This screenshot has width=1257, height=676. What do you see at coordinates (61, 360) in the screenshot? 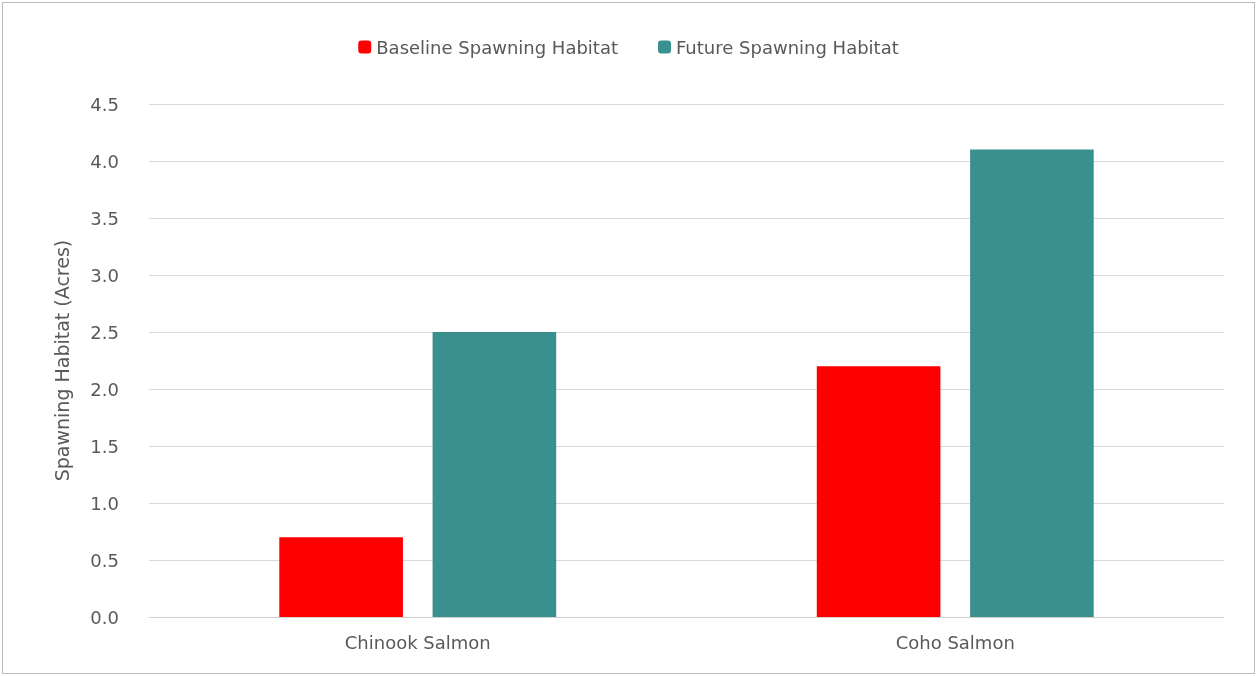
I see `y-axis-title: Spawning Habitat (Acres)` at bounding box center [61, 360].